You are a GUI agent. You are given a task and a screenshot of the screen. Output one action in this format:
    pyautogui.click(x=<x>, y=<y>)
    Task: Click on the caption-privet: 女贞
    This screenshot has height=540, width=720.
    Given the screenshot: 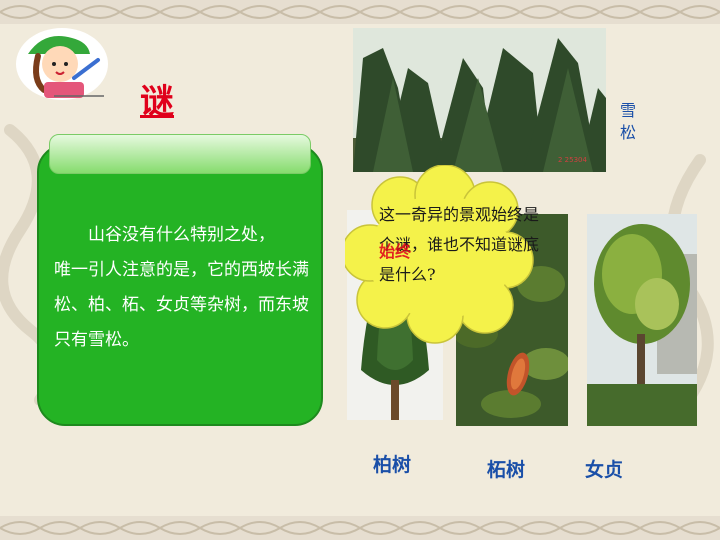 What is the action you would take?
    pyautogui.click(x=604, y=470)
    